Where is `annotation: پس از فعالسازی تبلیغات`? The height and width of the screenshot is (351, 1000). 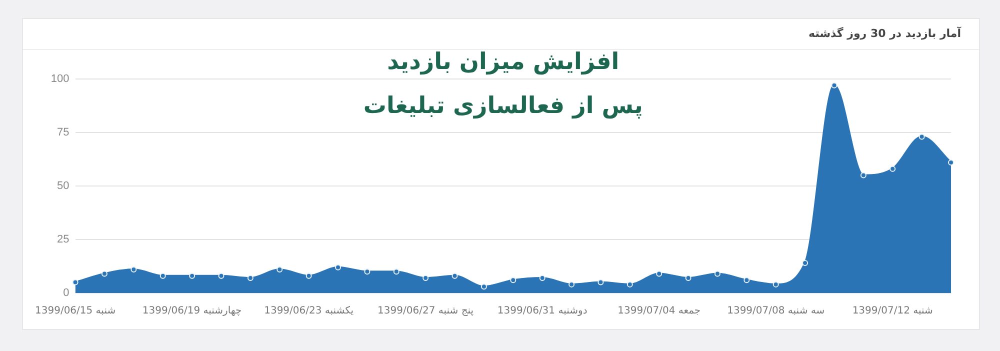
annotation: پس از فعالسازی تبلیغات is located at coordinates (503, 105).